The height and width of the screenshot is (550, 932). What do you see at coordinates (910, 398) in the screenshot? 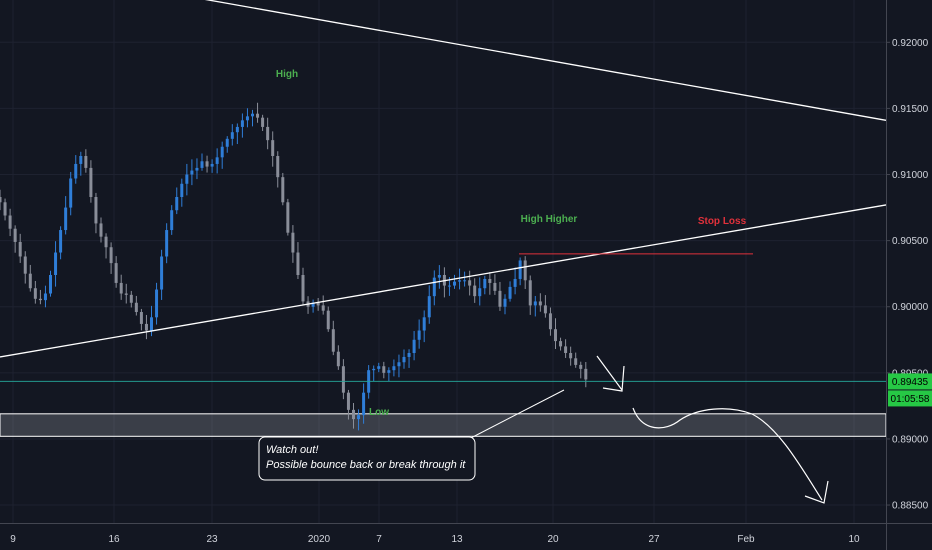
I see `countdown-badge-bg` at bounding box center [910, 398].